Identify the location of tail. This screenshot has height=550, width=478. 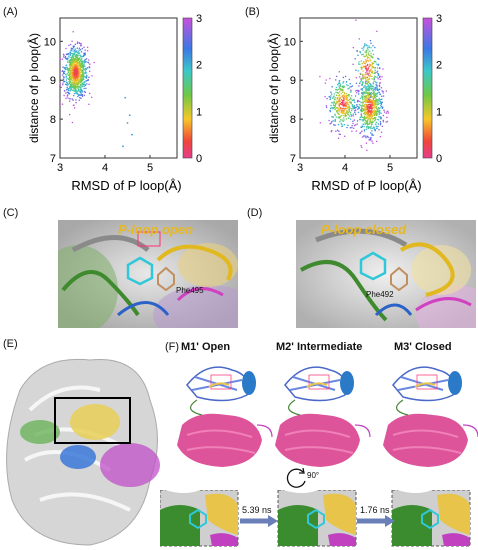
(362, 431).